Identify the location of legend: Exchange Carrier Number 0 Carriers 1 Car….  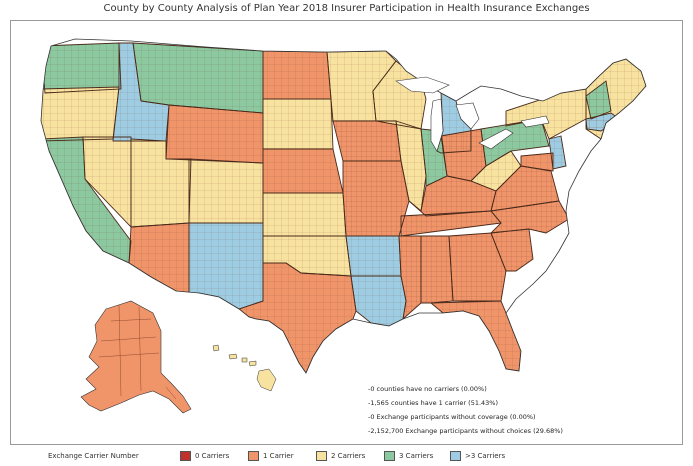
(346, 456).